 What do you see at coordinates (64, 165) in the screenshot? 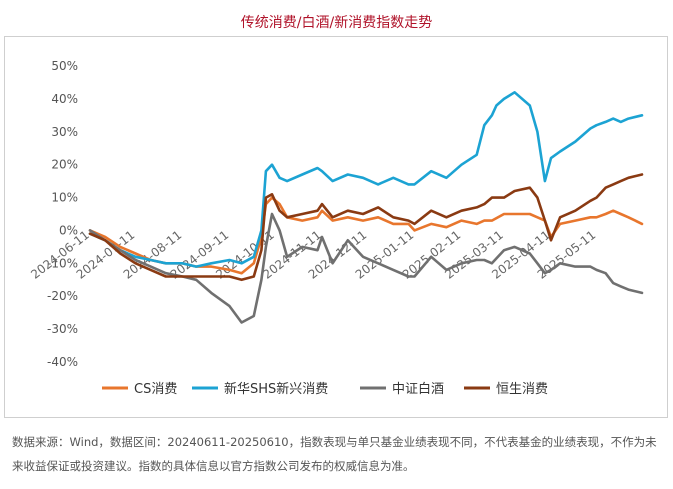
I see `y-tick-label: 20%` at bounding box center [64, 165].